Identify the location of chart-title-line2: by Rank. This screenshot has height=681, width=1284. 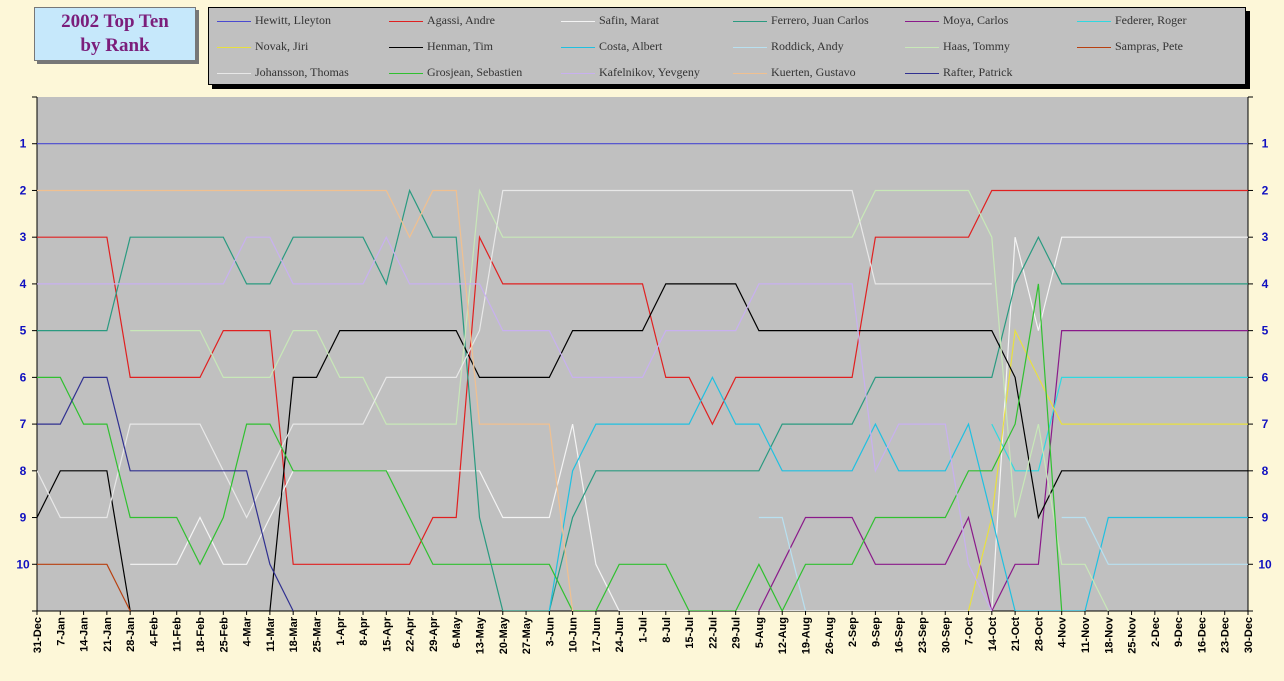
(115, 45).